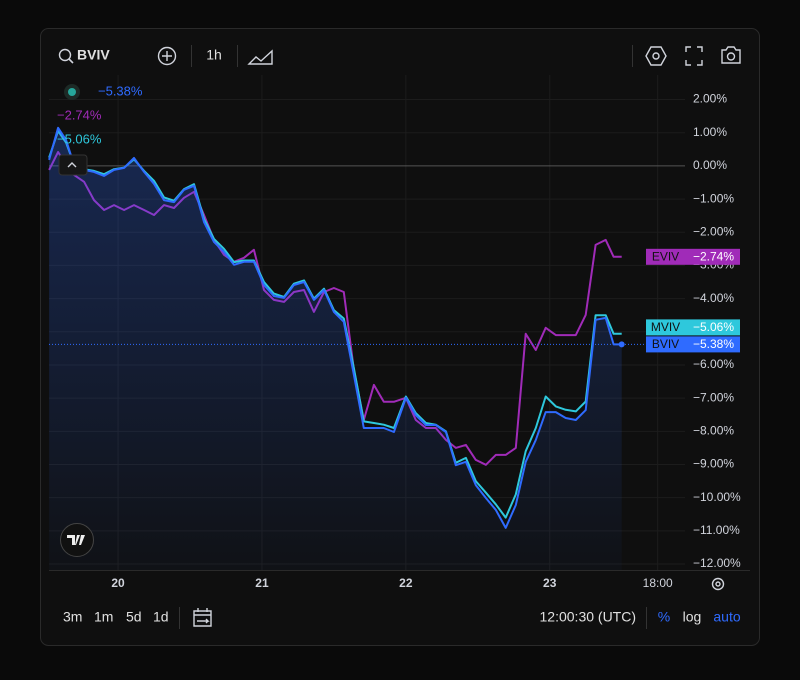 Image resolution: width=800 pixels, height=680 pixels. Describe the element at coordinates (716, 530) in the screenshot. I see `y-tick-label: −11.00%` at that location.